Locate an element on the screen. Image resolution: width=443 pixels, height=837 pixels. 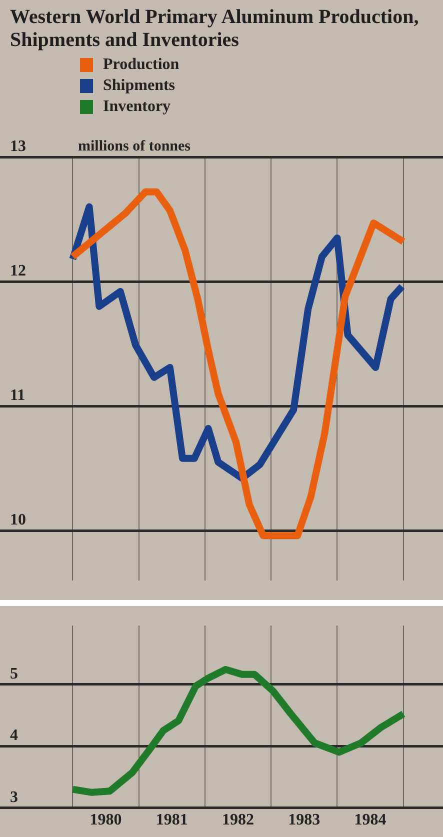
y-tick-label: 10 is located at coordinates (18, 520).